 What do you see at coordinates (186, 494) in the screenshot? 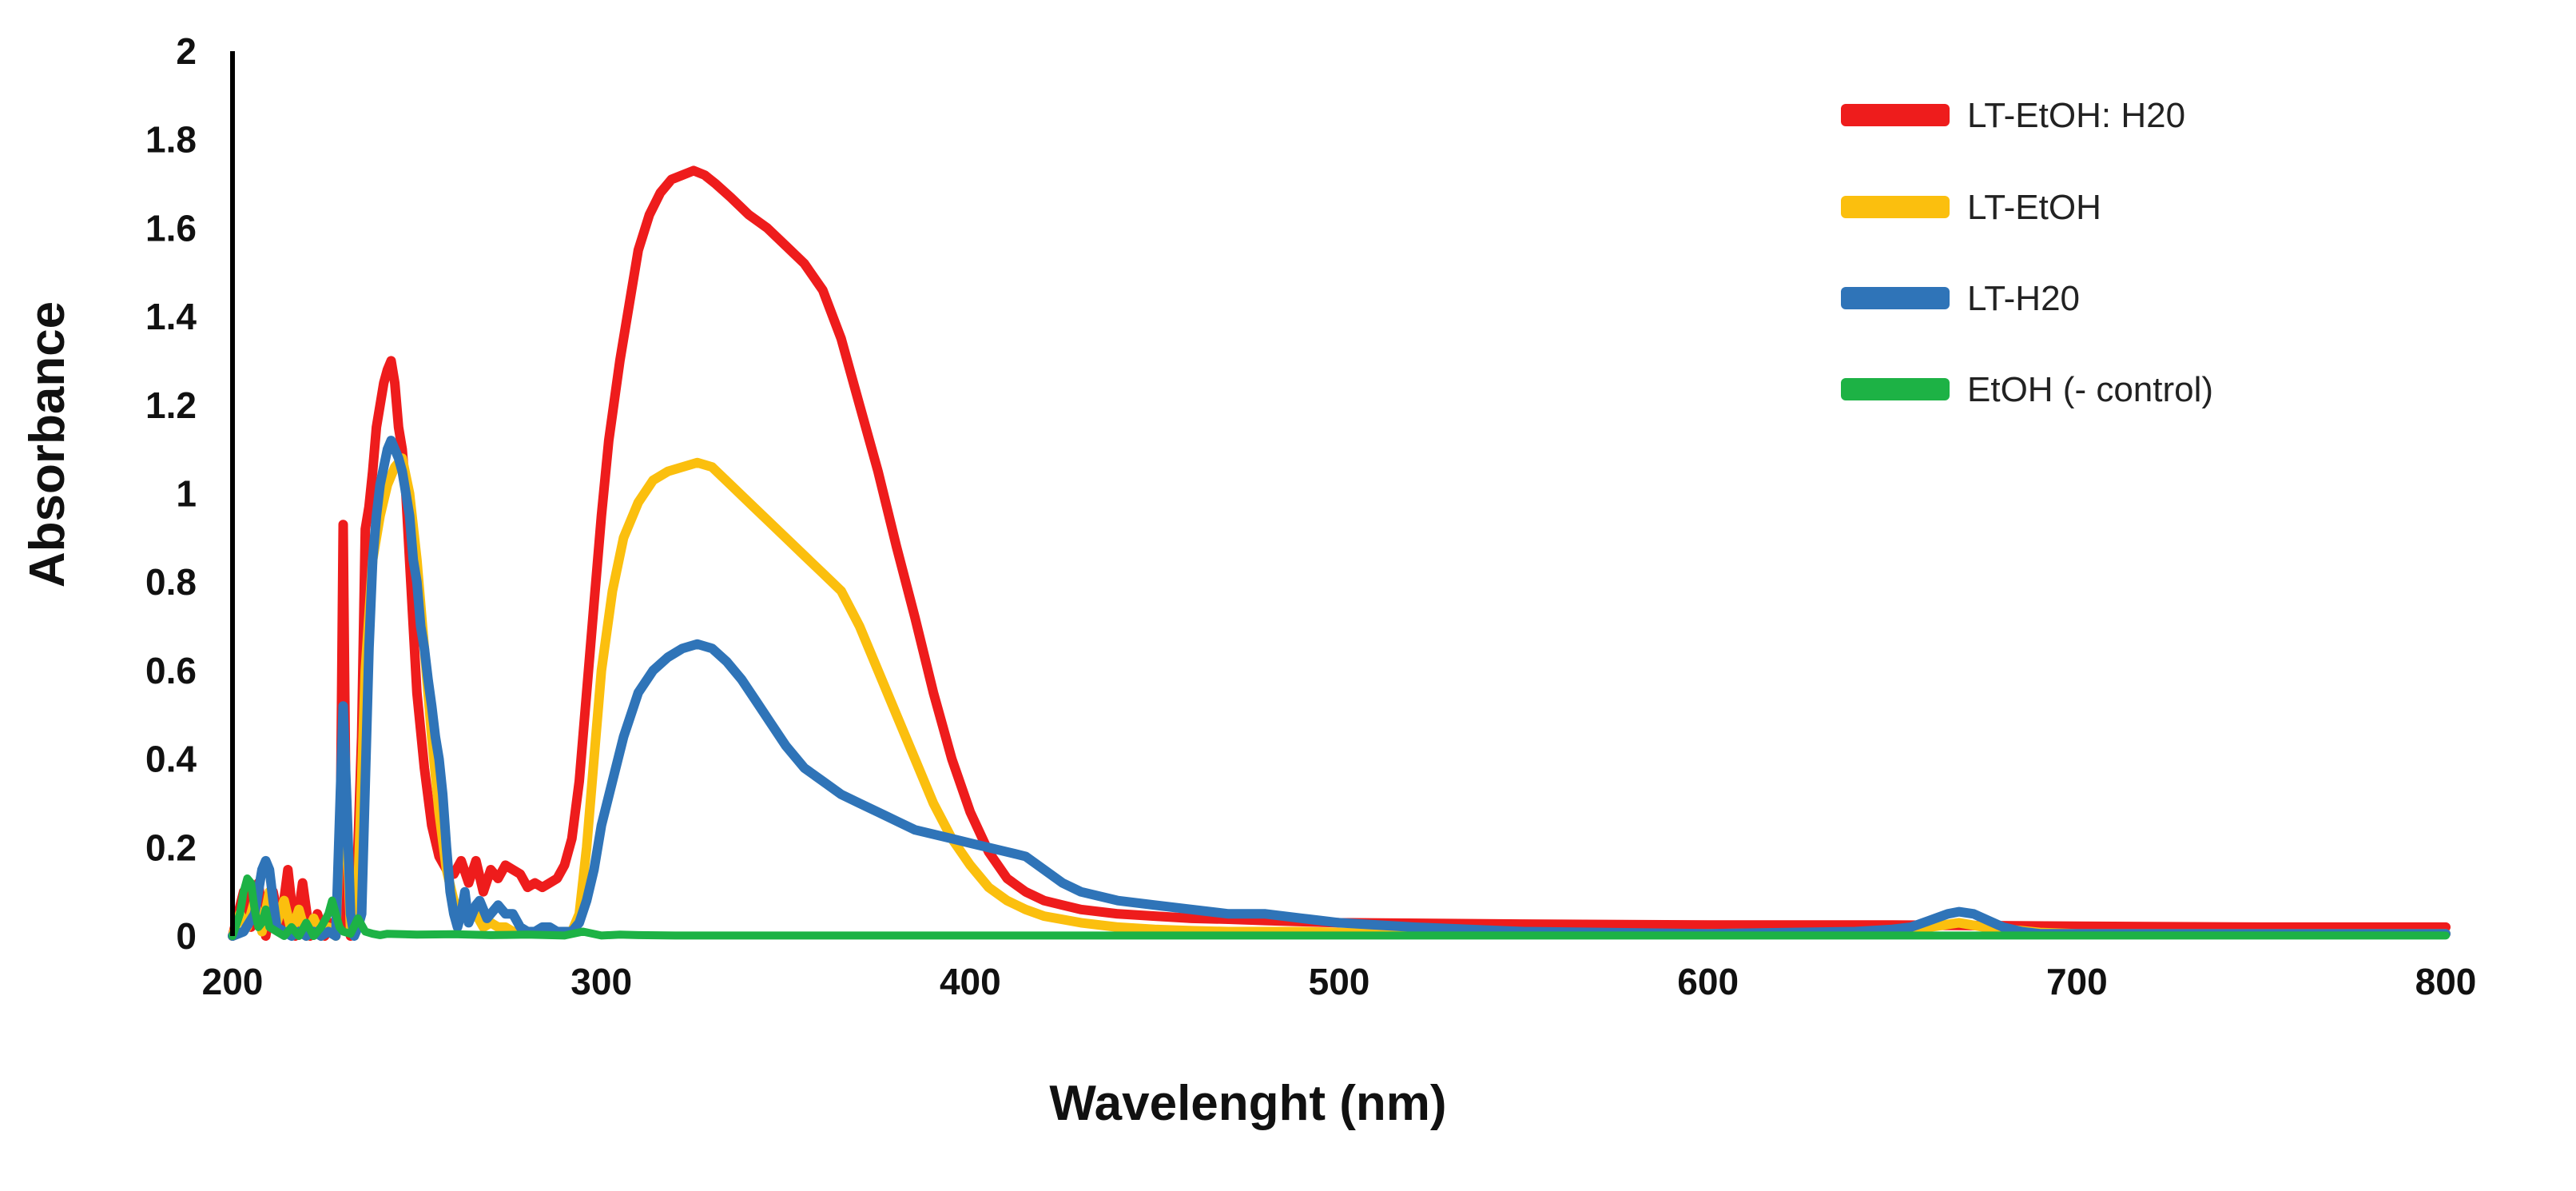
I see `y-tick-label: 1` at bounding box center [186, 494].